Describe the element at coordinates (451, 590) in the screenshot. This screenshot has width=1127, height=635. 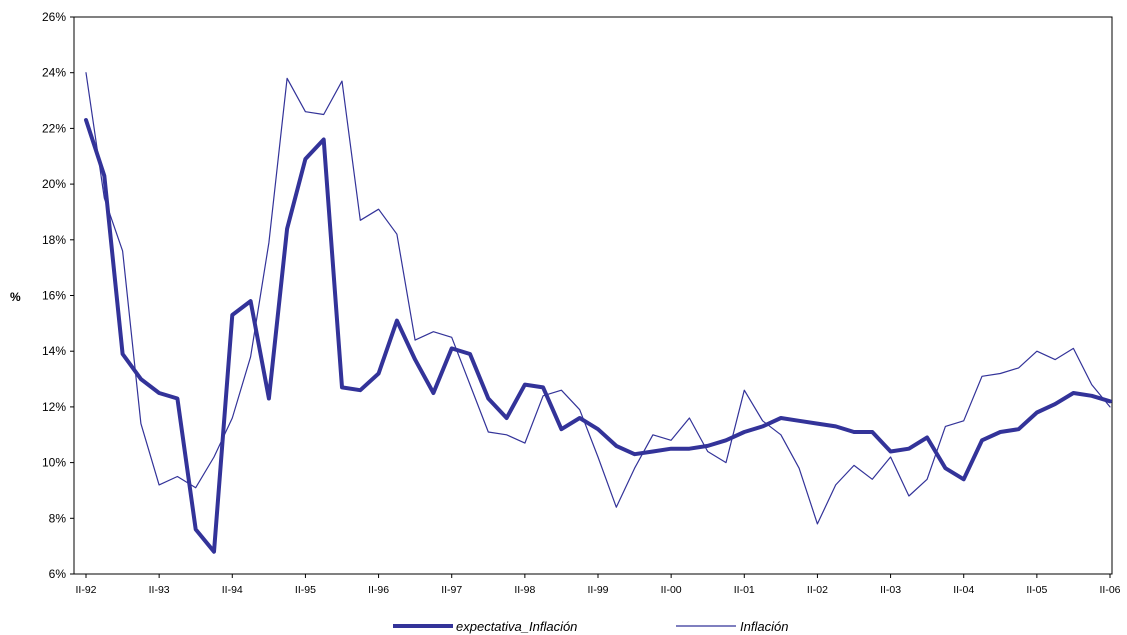
I see `x-tick-label: II-97` at that location.